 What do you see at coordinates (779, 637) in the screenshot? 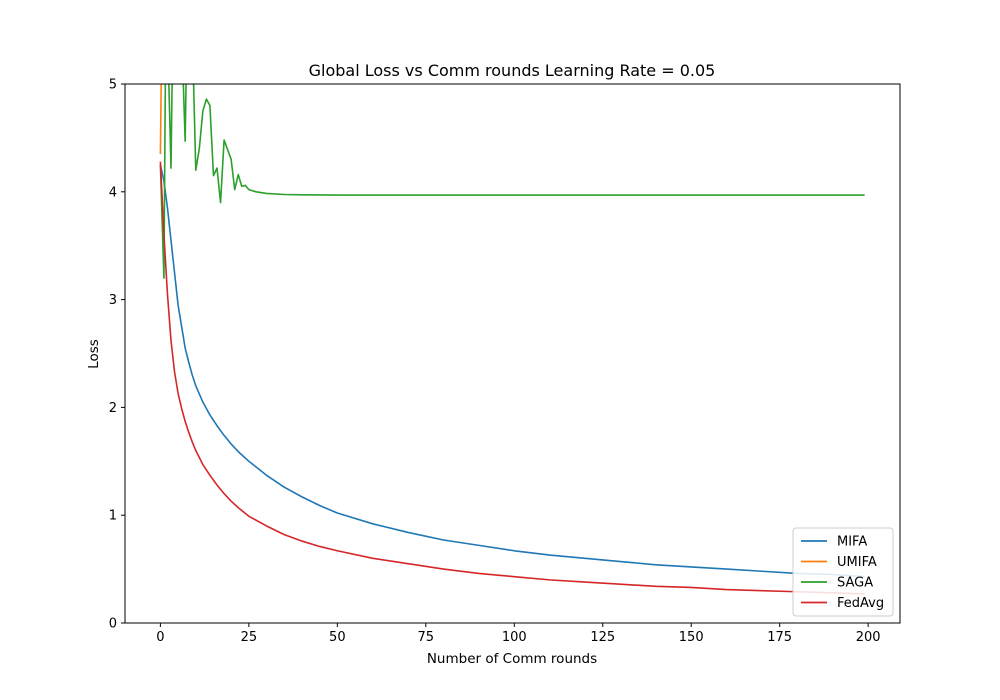
I see `x-tick-label: 175` at bounding box center [779, 637].